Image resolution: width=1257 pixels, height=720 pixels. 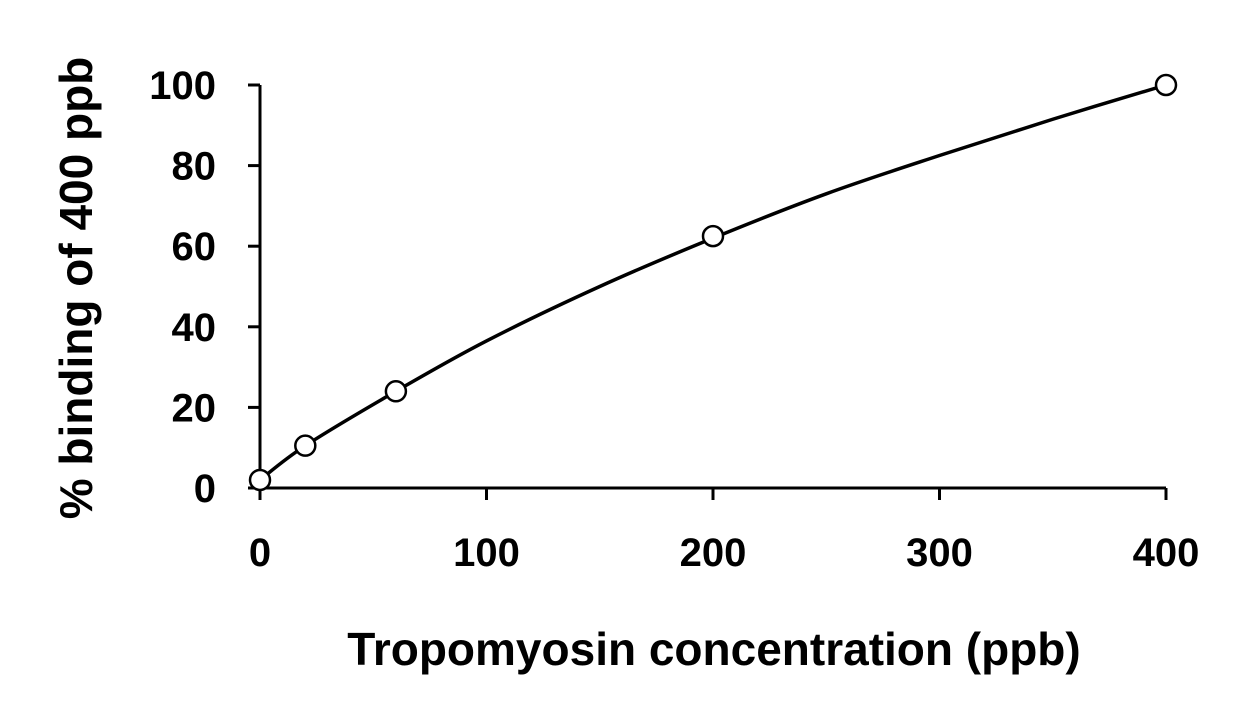 What do you see at coordinates (939, 553) in the screenshot?
I see `x-tick-label: 300` at bounding box center [939, 553].